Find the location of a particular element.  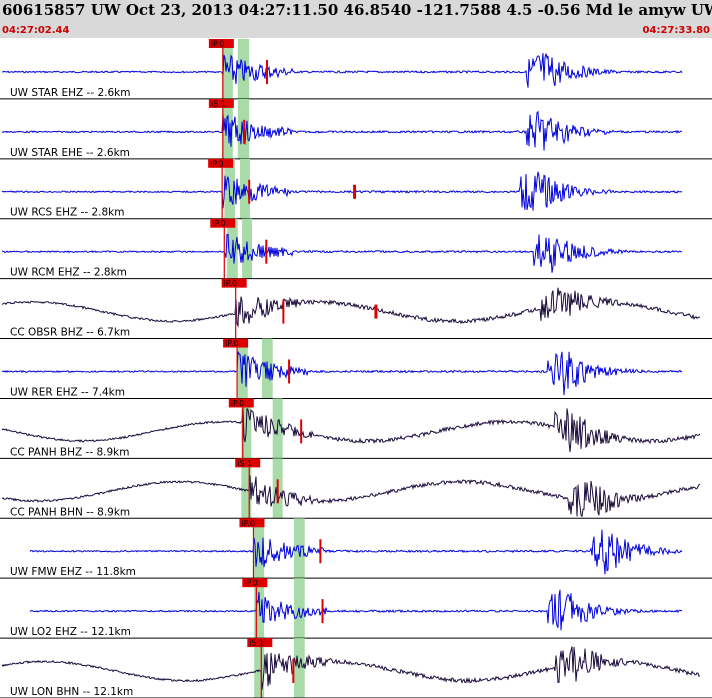

pick-label-8: iS 1 is located at coordinates (244, 463).